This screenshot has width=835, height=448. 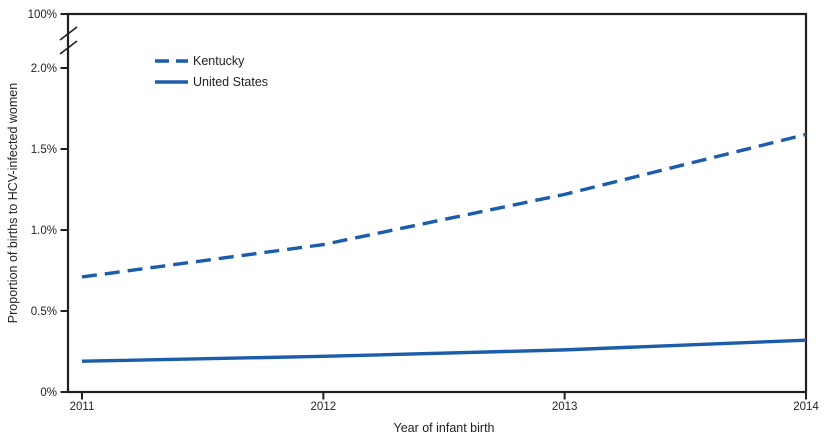 What do you see at coordinates (219, 61) in the screenshot?
I see `legend-kentucky-label: Kentucky` at bounding box center [219, 61].